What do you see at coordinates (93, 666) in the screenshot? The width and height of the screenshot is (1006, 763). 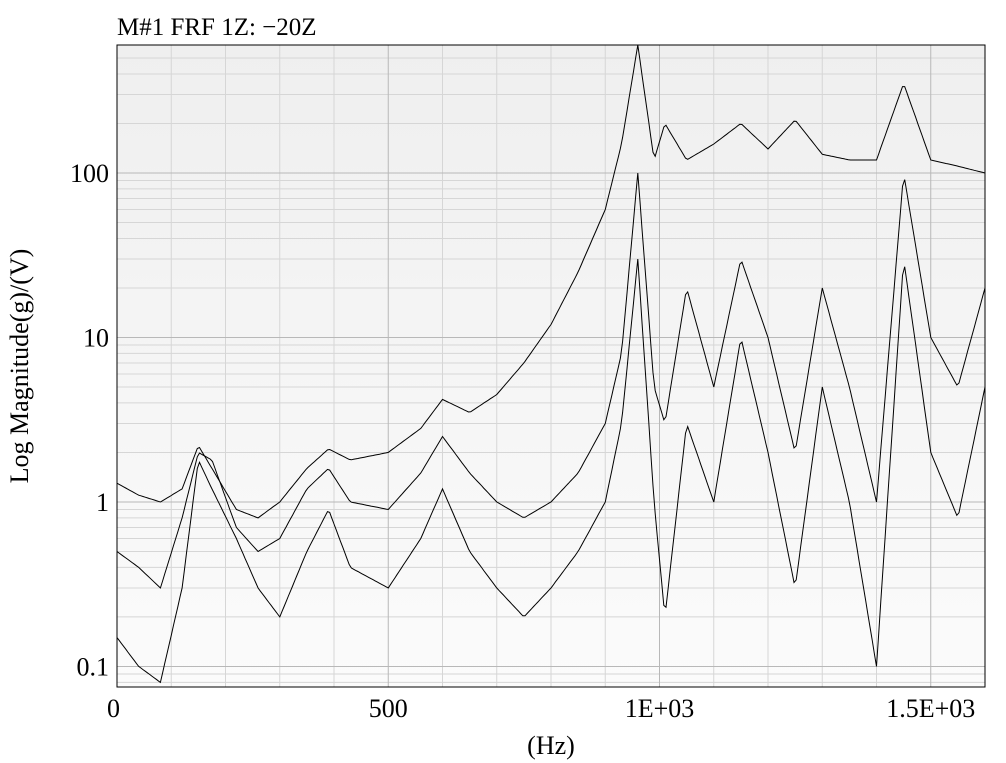 I see `y-tick-label: 0.1` at bounding box center [93, 666].